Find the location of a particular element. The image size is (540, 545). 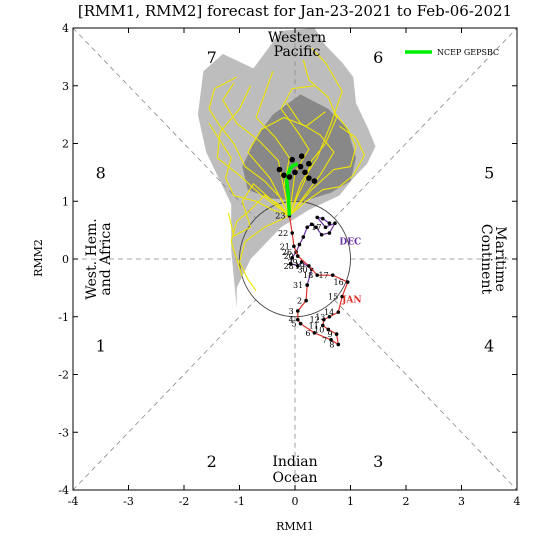

observed-day-label: 4 is located at coordinates (291, 320).